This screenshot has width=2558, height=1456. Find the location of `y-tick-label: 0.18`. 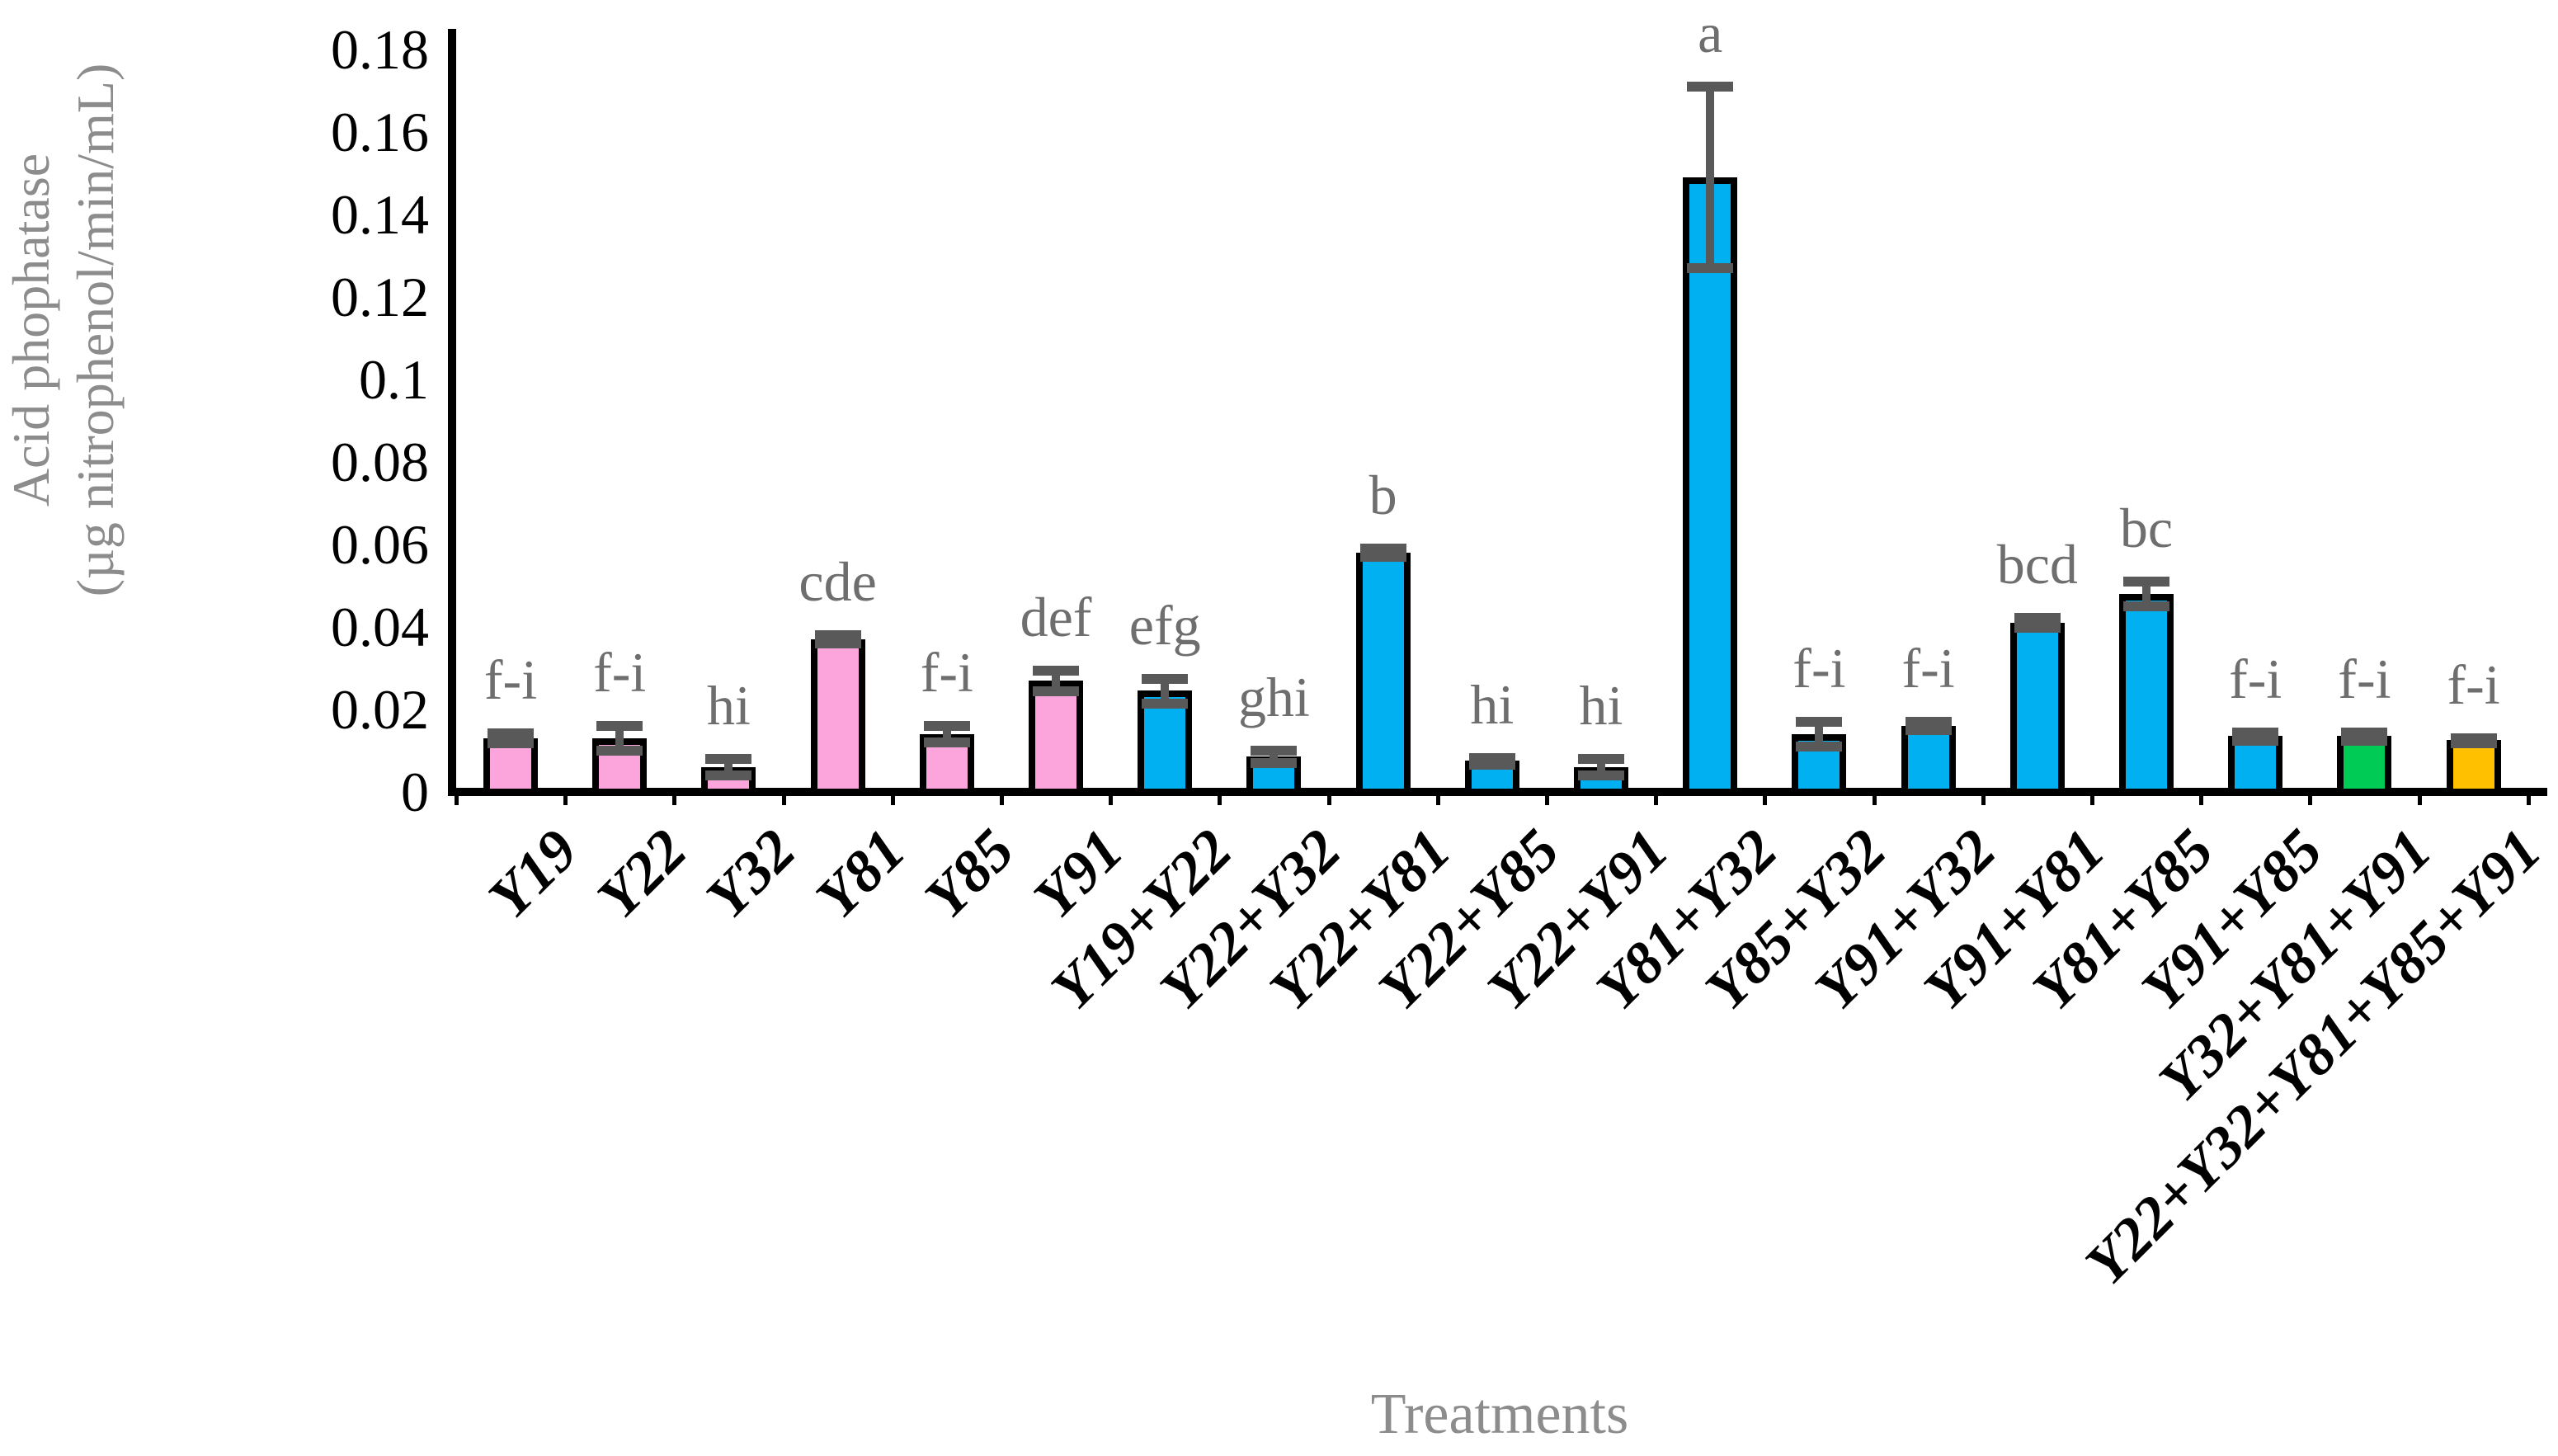

y-tick-label: 0.18 is located at coordinates (380, 49).